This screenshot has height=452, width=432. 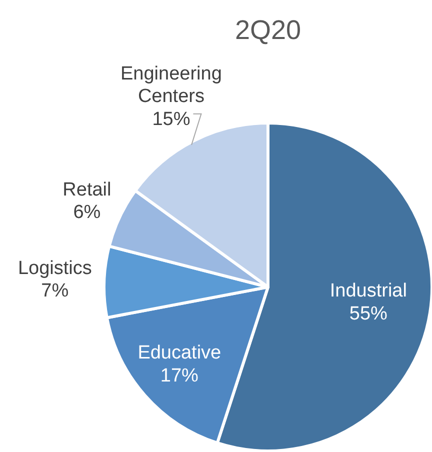 I want to click on slice-label: Logistics, so click(x=55, y=268).